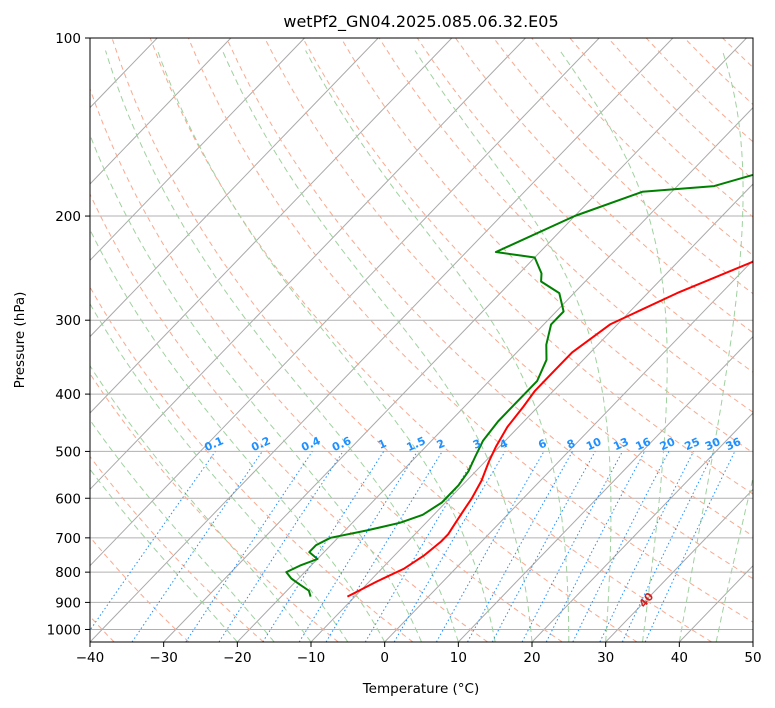  Describe the element at coordinates (419, 654) in the screenshot. I see `x-axis-ticks: −40 −30 −20 −10 0 10 20 30 40 50` at that location.